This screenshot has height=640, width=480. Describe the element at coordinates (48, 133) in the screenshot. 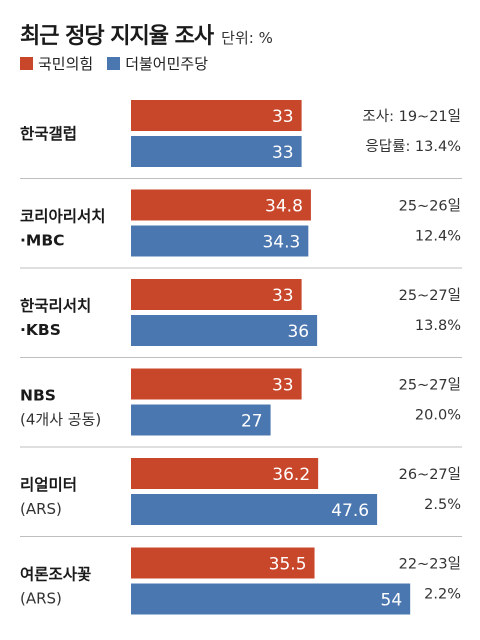

I see `pollster-label: 한국갤럽` at that location.